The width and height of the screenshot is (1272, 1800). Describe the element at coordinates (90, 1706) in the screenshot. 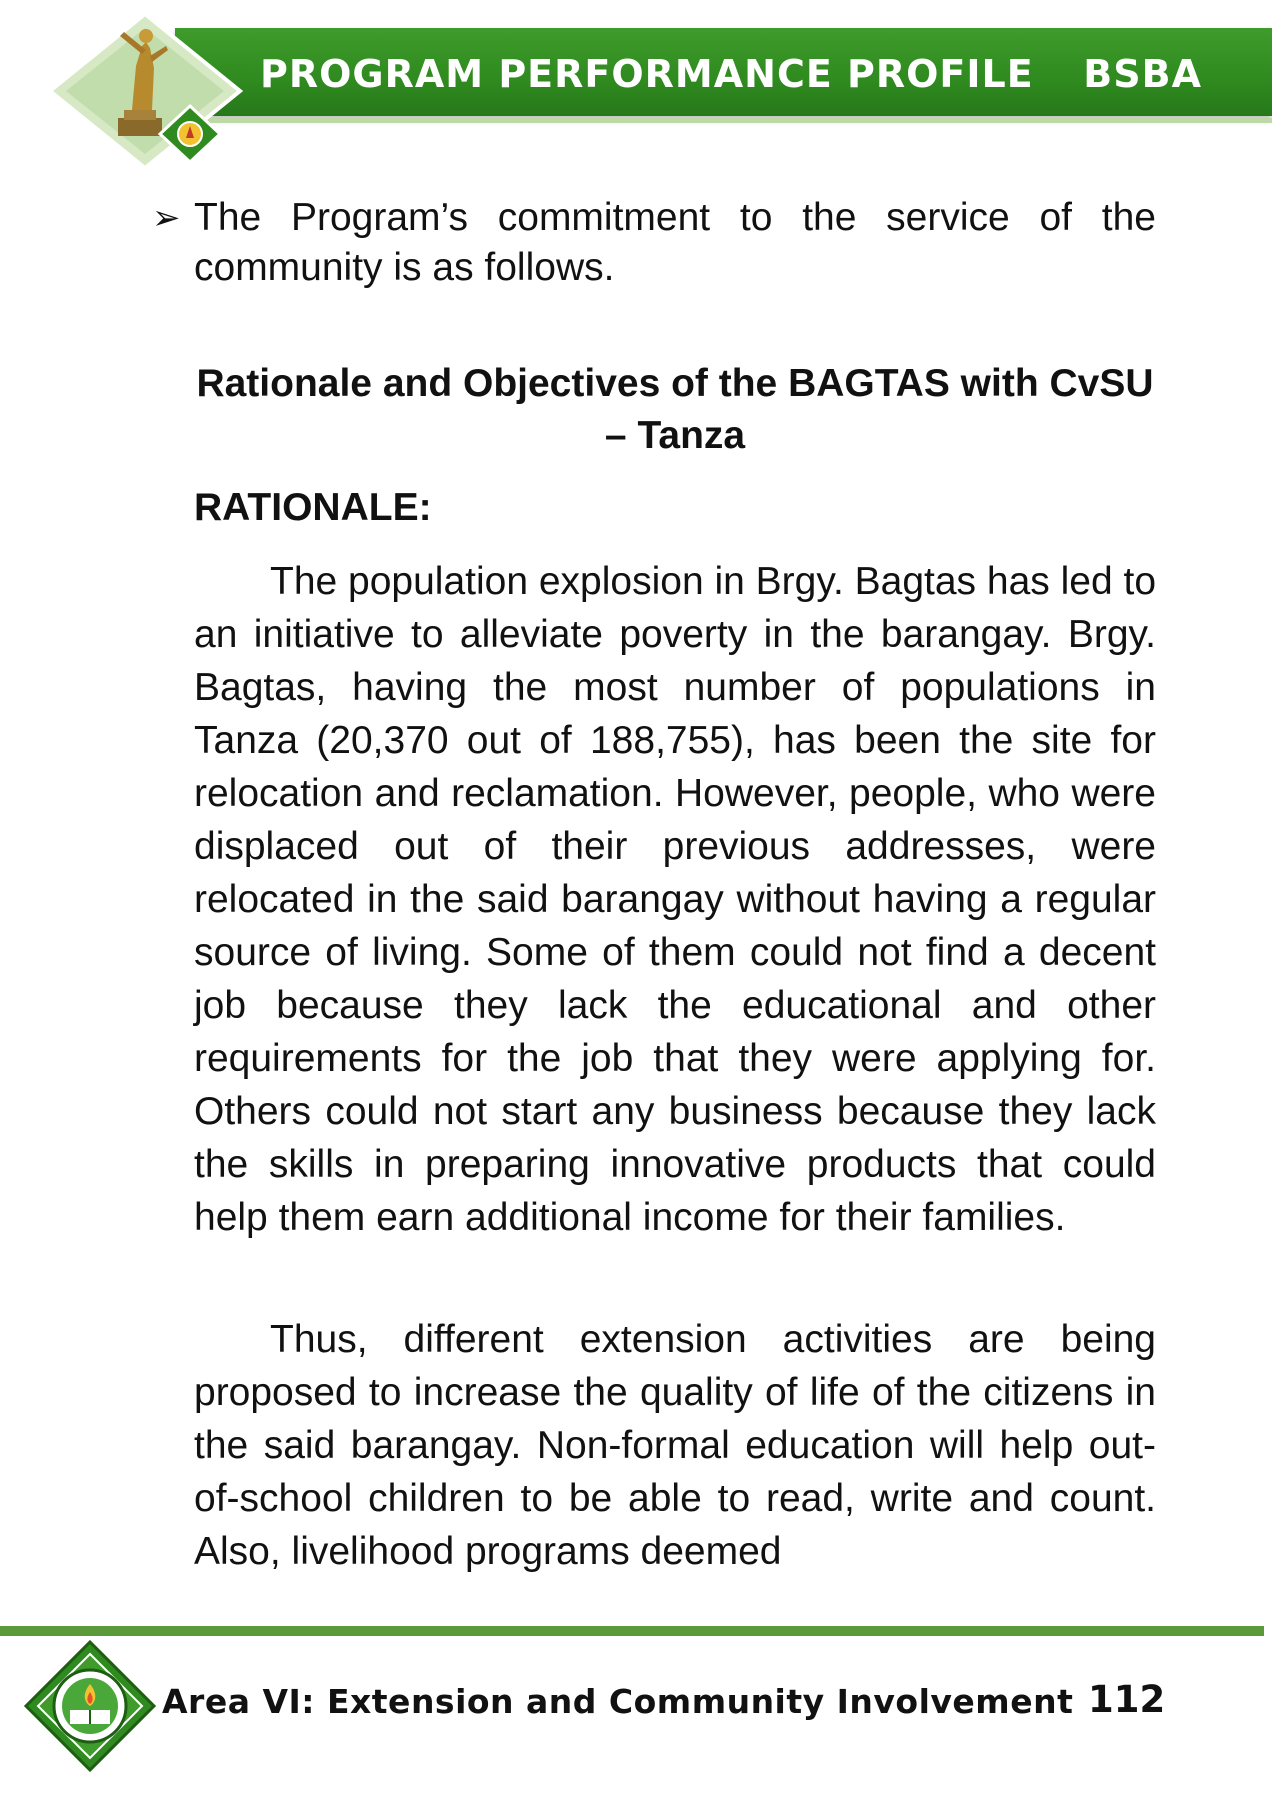

I see `university-seal-logo` at that location.